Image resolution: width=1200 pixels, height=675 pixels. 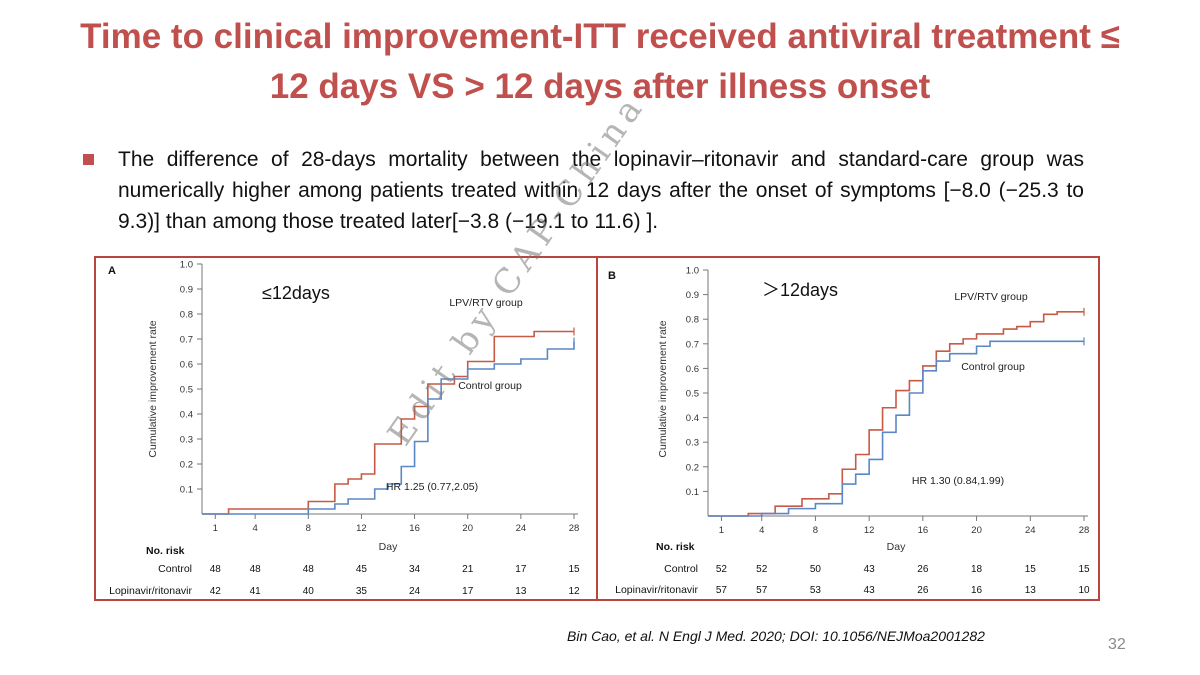 What do you see at coordinates (656, 590) in the screenshot?
I see `panel-b-risk-row-label: Lopinavir/ritonavir` at bounding box center [656, 590].